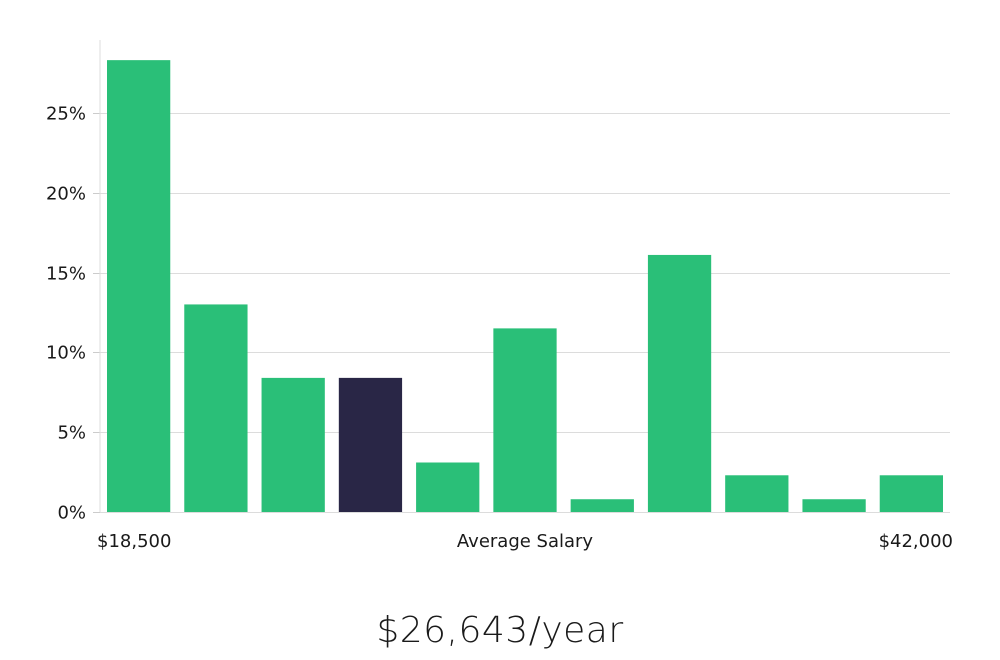 This screenshot has height=660, width=1000. What do you see at coordinates (134, 541) in the screenshot?
I see `x-min-label: $18,500` at bounding box center [134, 541].